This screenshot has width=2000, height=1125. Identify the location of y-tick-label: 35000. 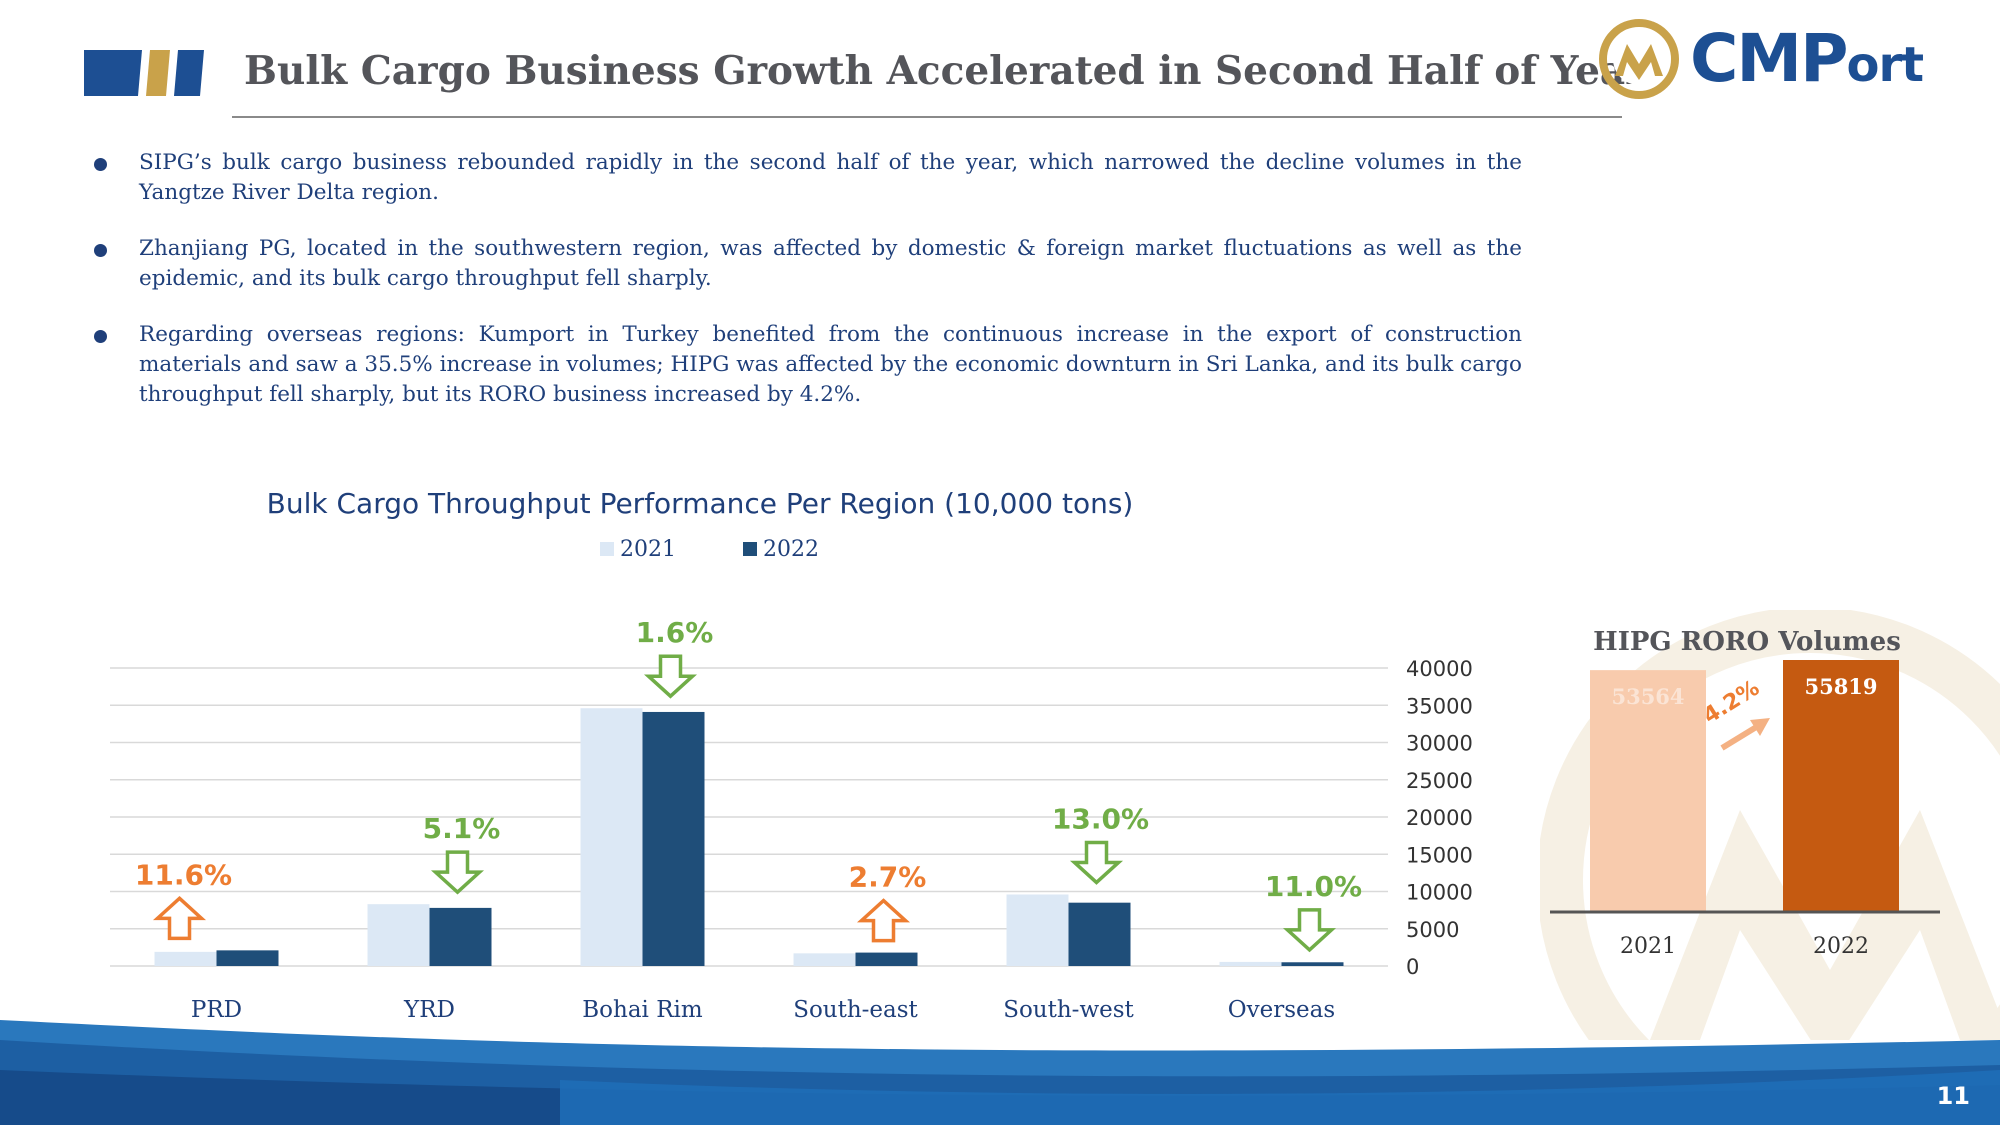
(1439, 706).